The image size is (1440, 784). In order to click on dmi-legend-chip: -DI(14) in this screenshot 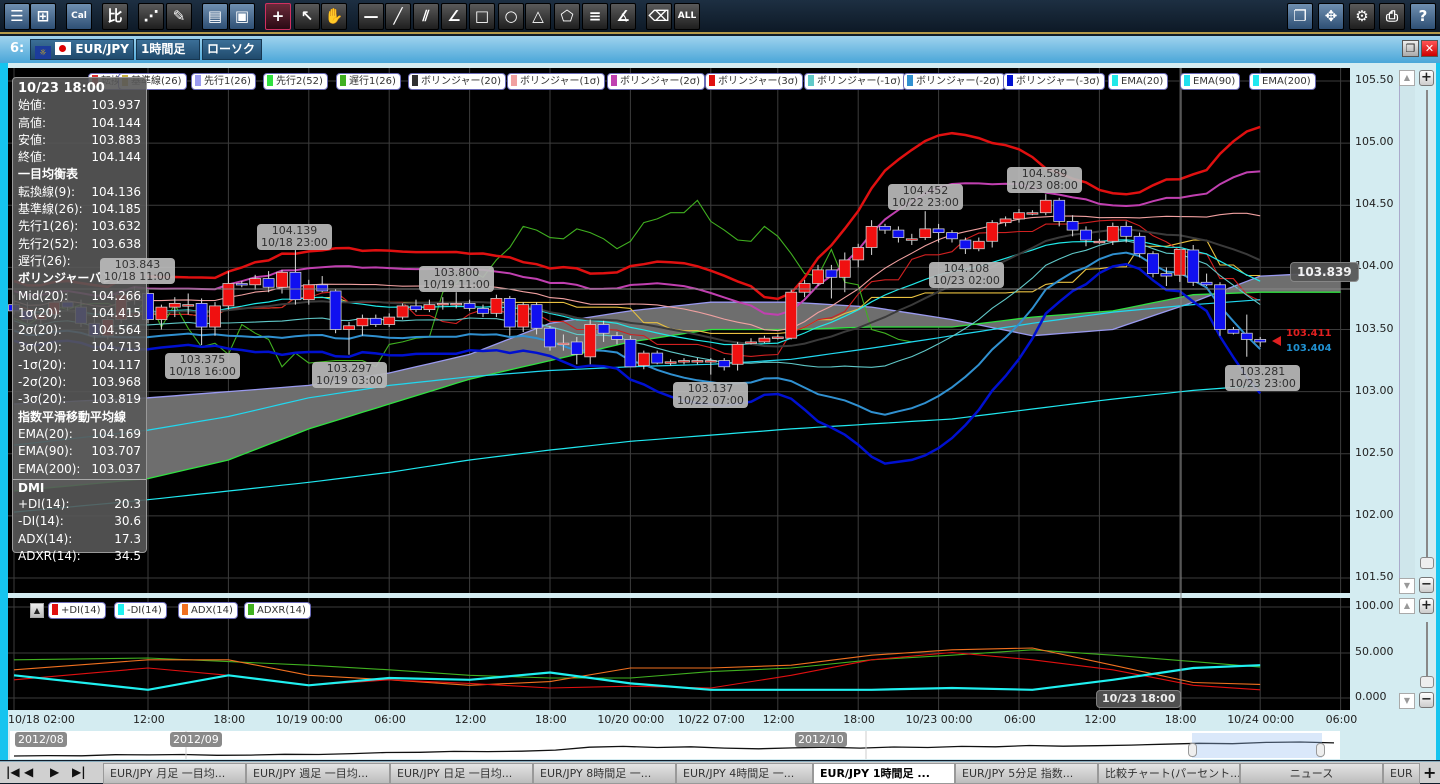, I will do `click(140, 610)`.